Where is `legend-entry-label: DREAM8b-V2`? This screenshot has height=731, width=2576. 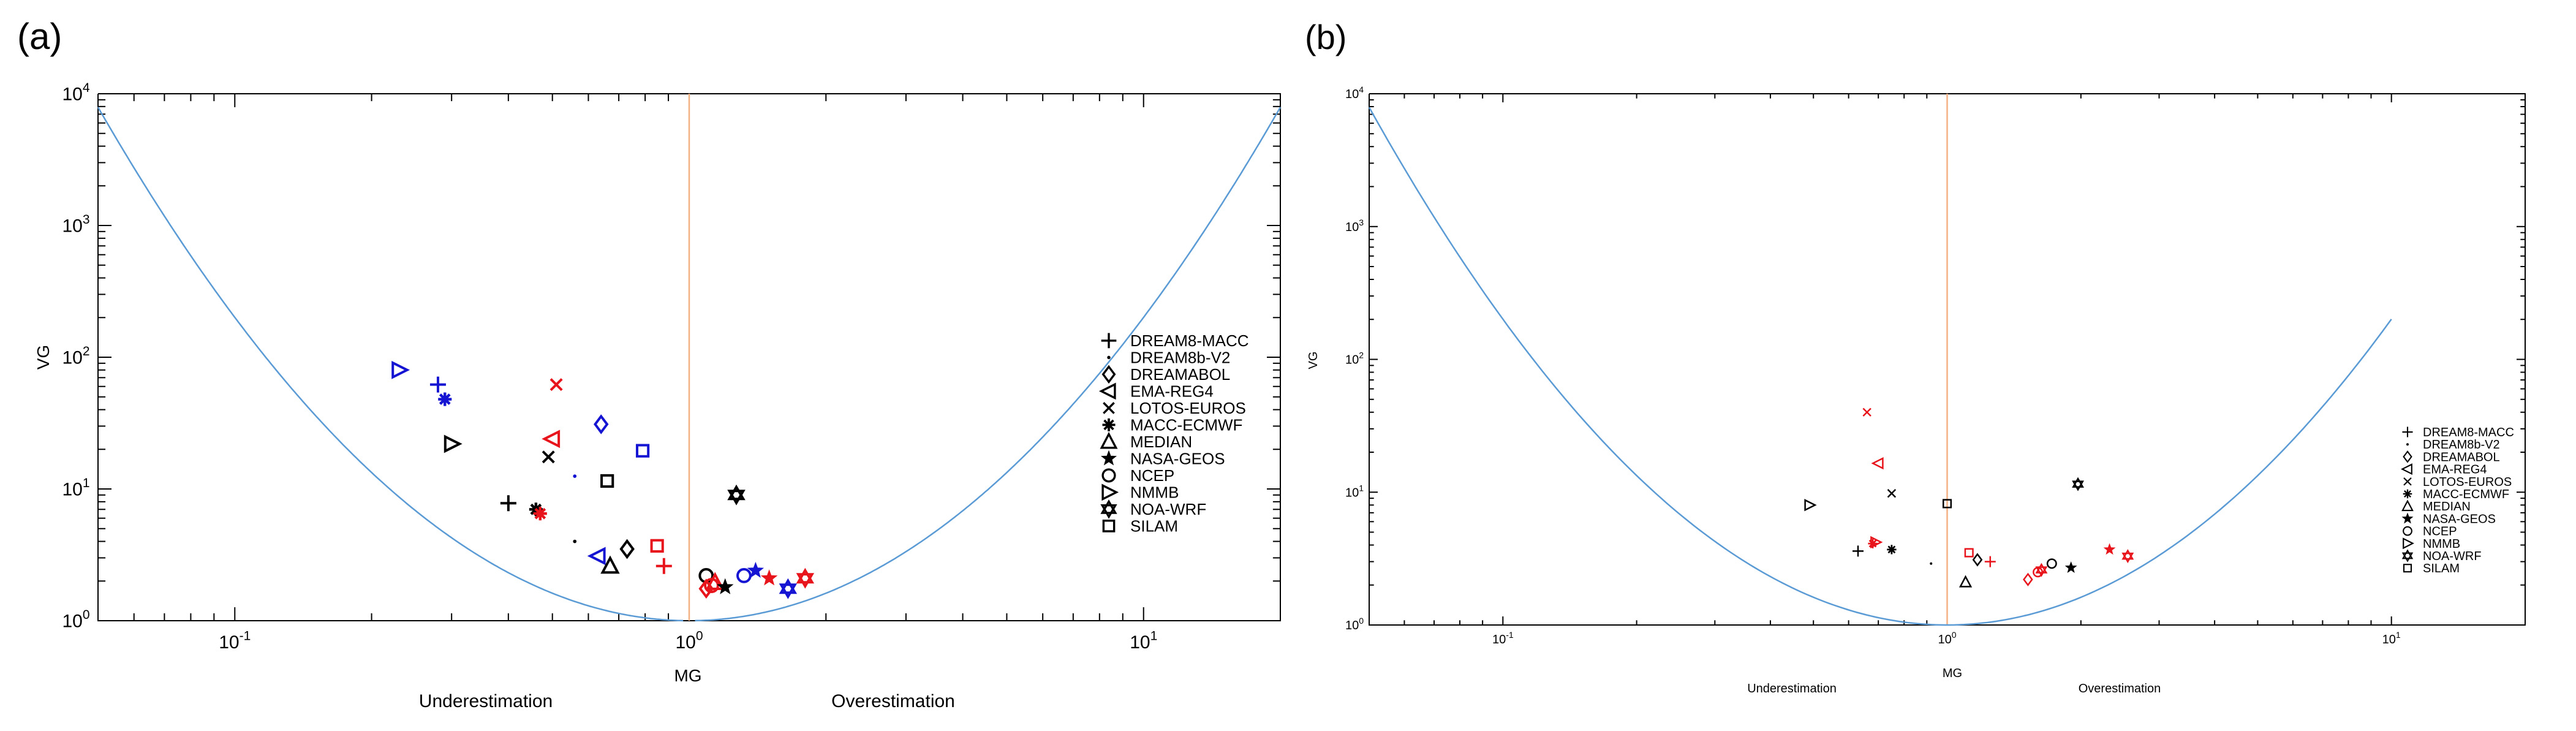 legend-entry-label: DREAM8b-V2 is located at coordinates (1180, 358).